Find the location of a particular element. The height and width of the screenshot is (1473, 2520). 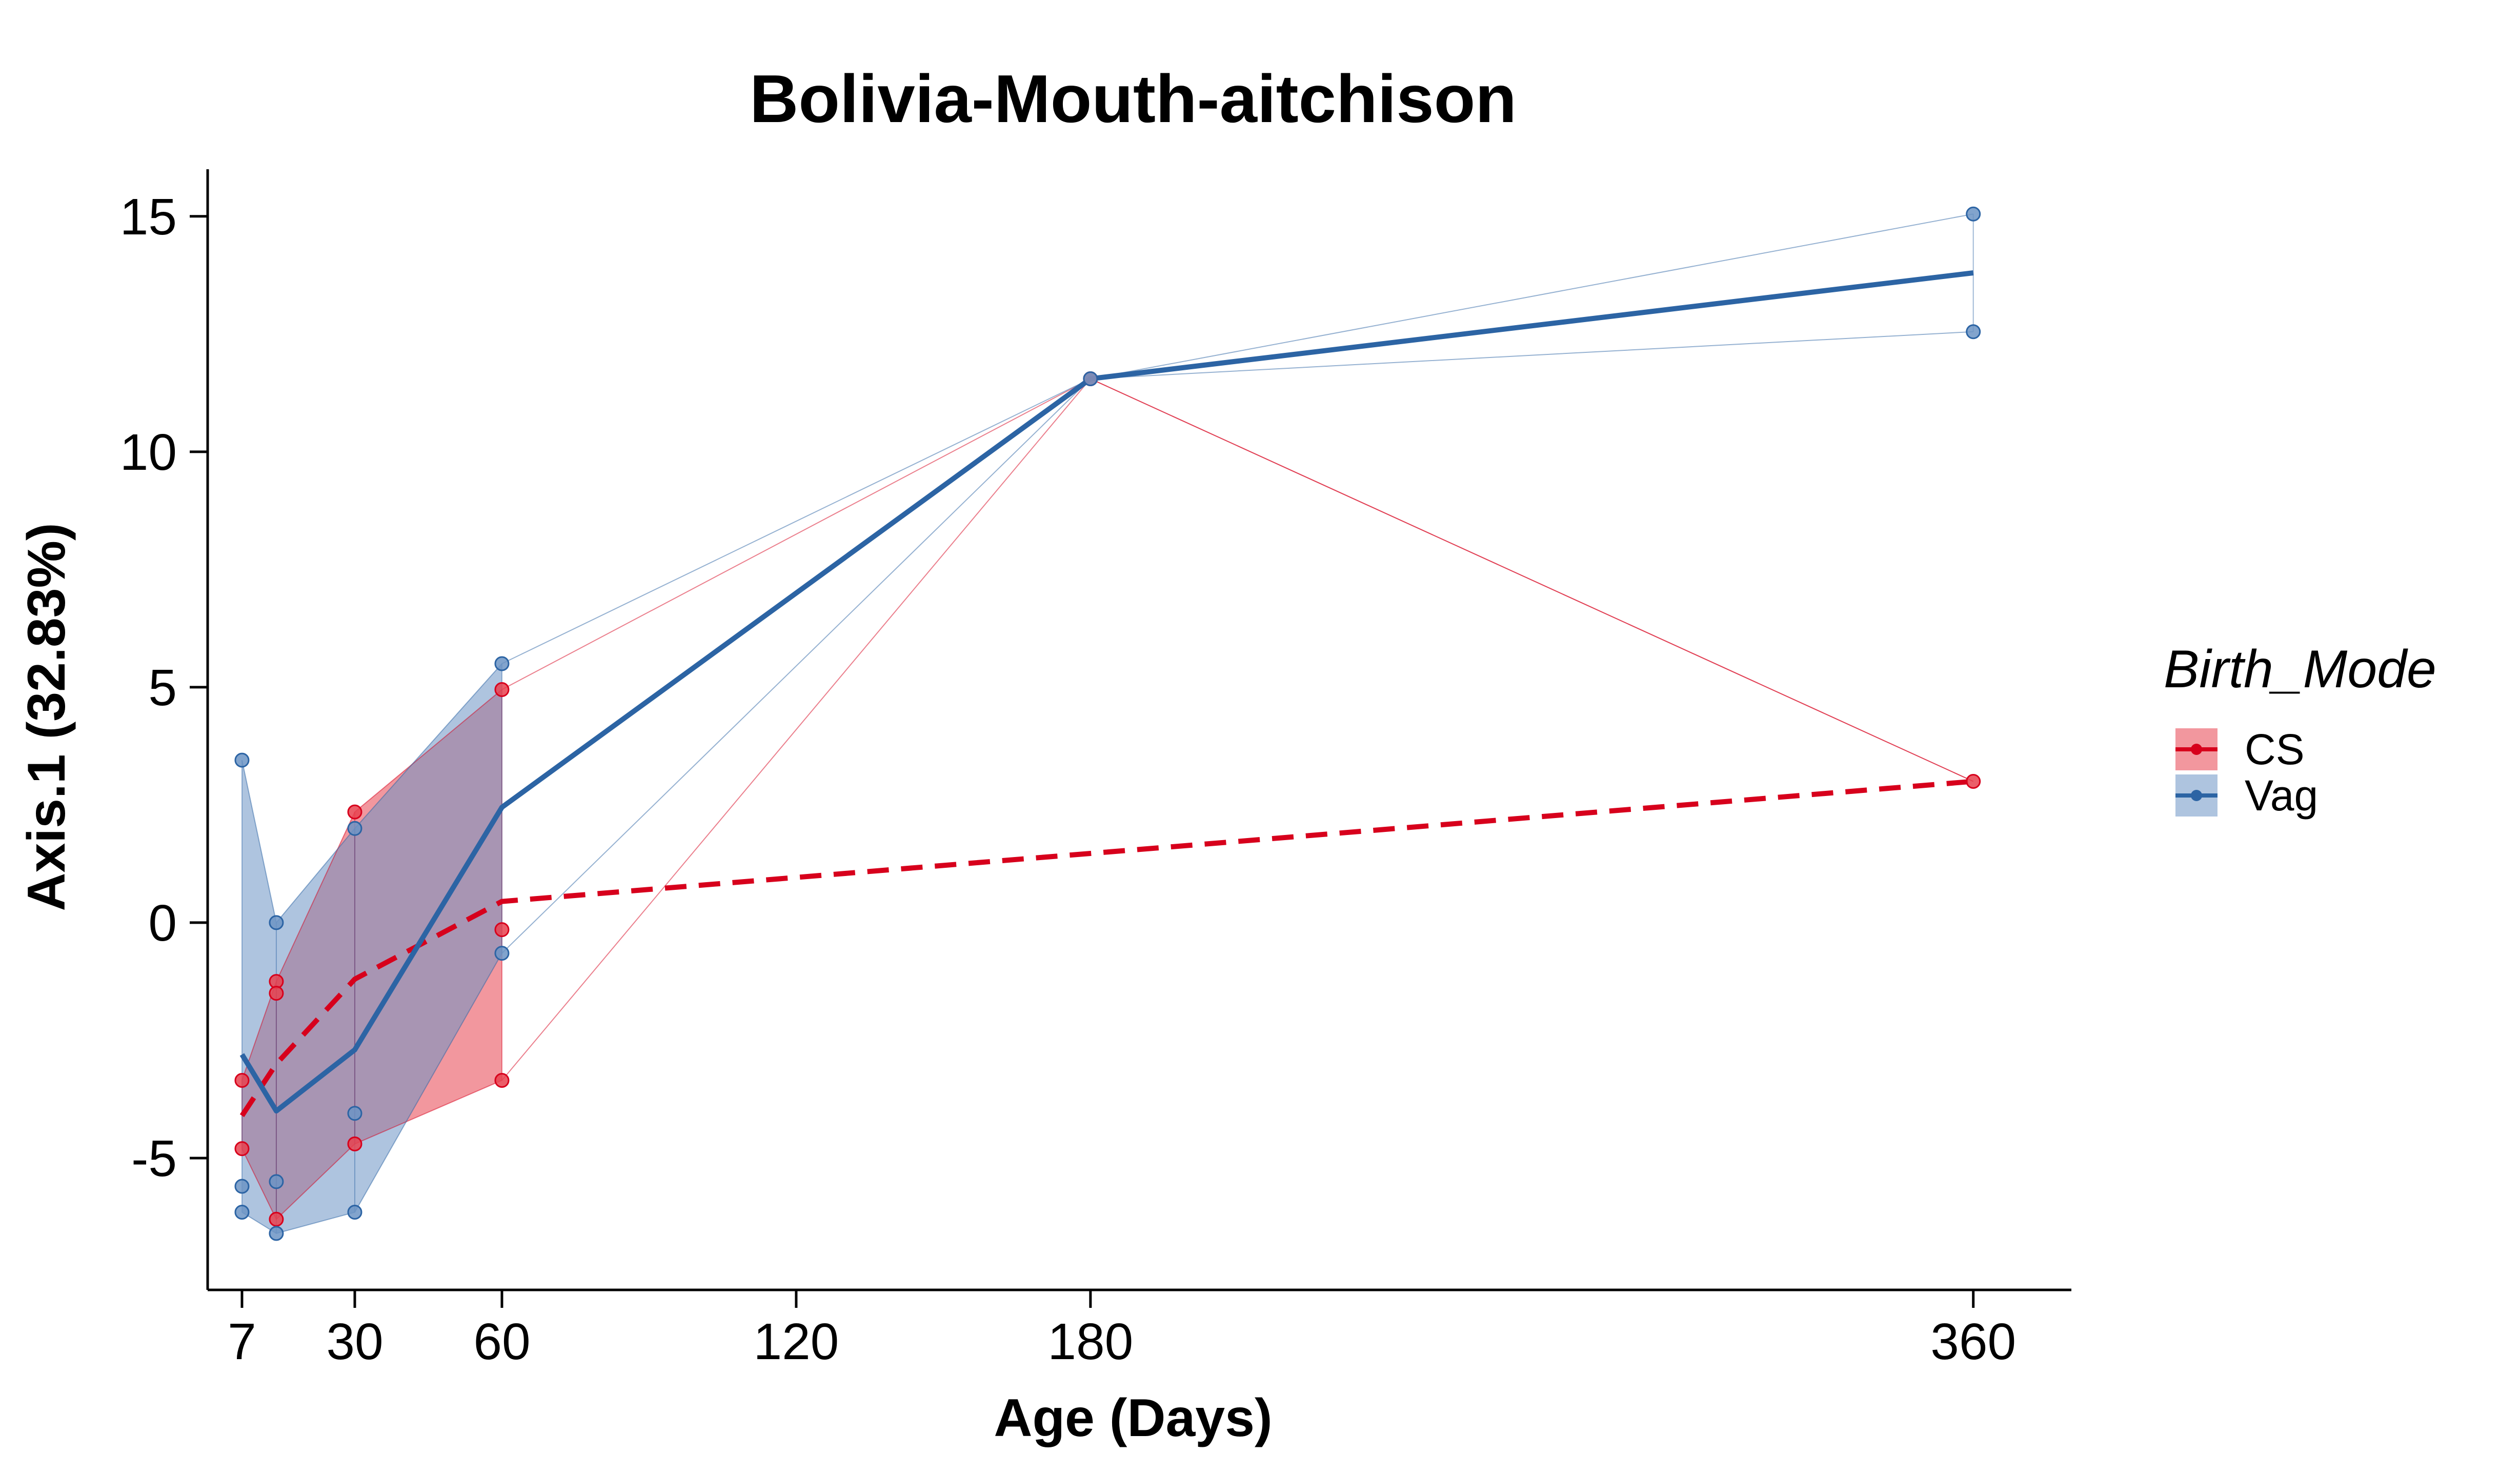

legend-point-vag is located at coordinates (2196, 795).